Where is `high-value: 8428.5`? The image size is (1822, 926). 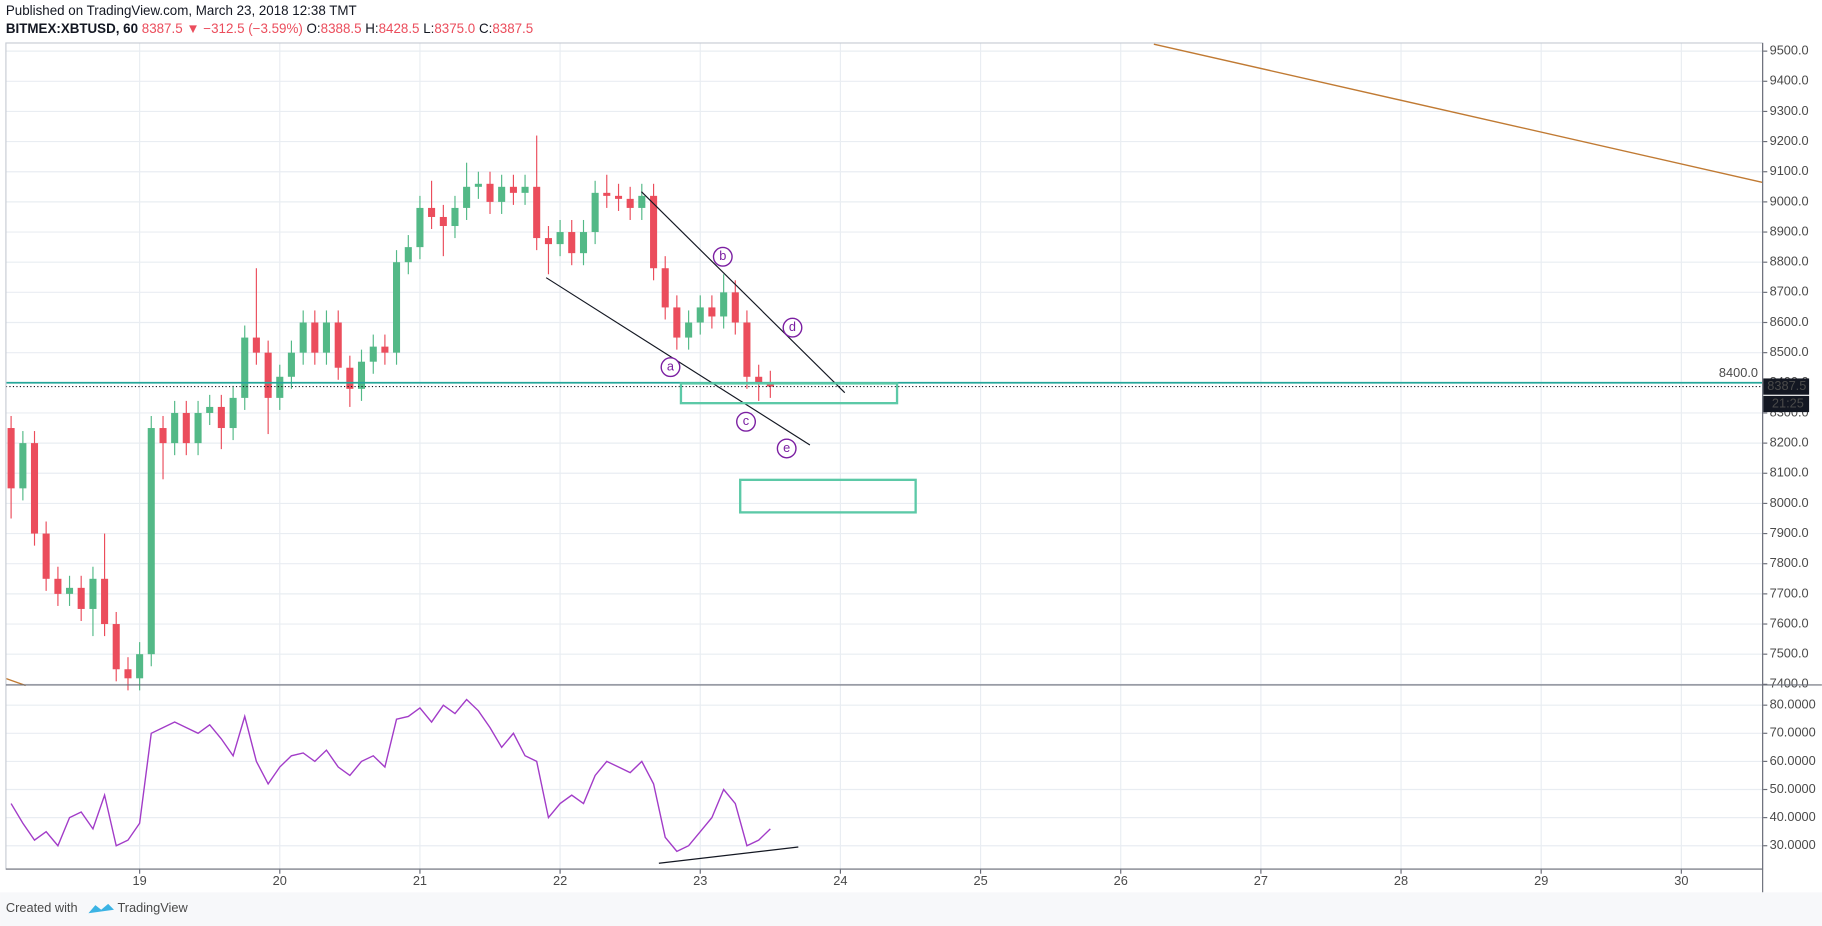
high-value: 8428.5 is located at coordinates (399, 28).